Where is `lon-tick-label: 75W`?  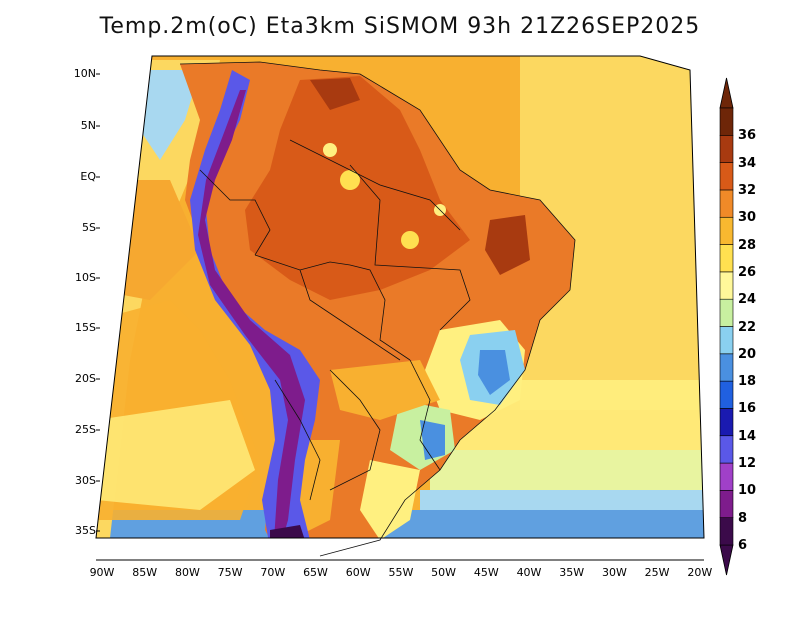
lon-tick-label: 75W is located at coordinates (230, 572).